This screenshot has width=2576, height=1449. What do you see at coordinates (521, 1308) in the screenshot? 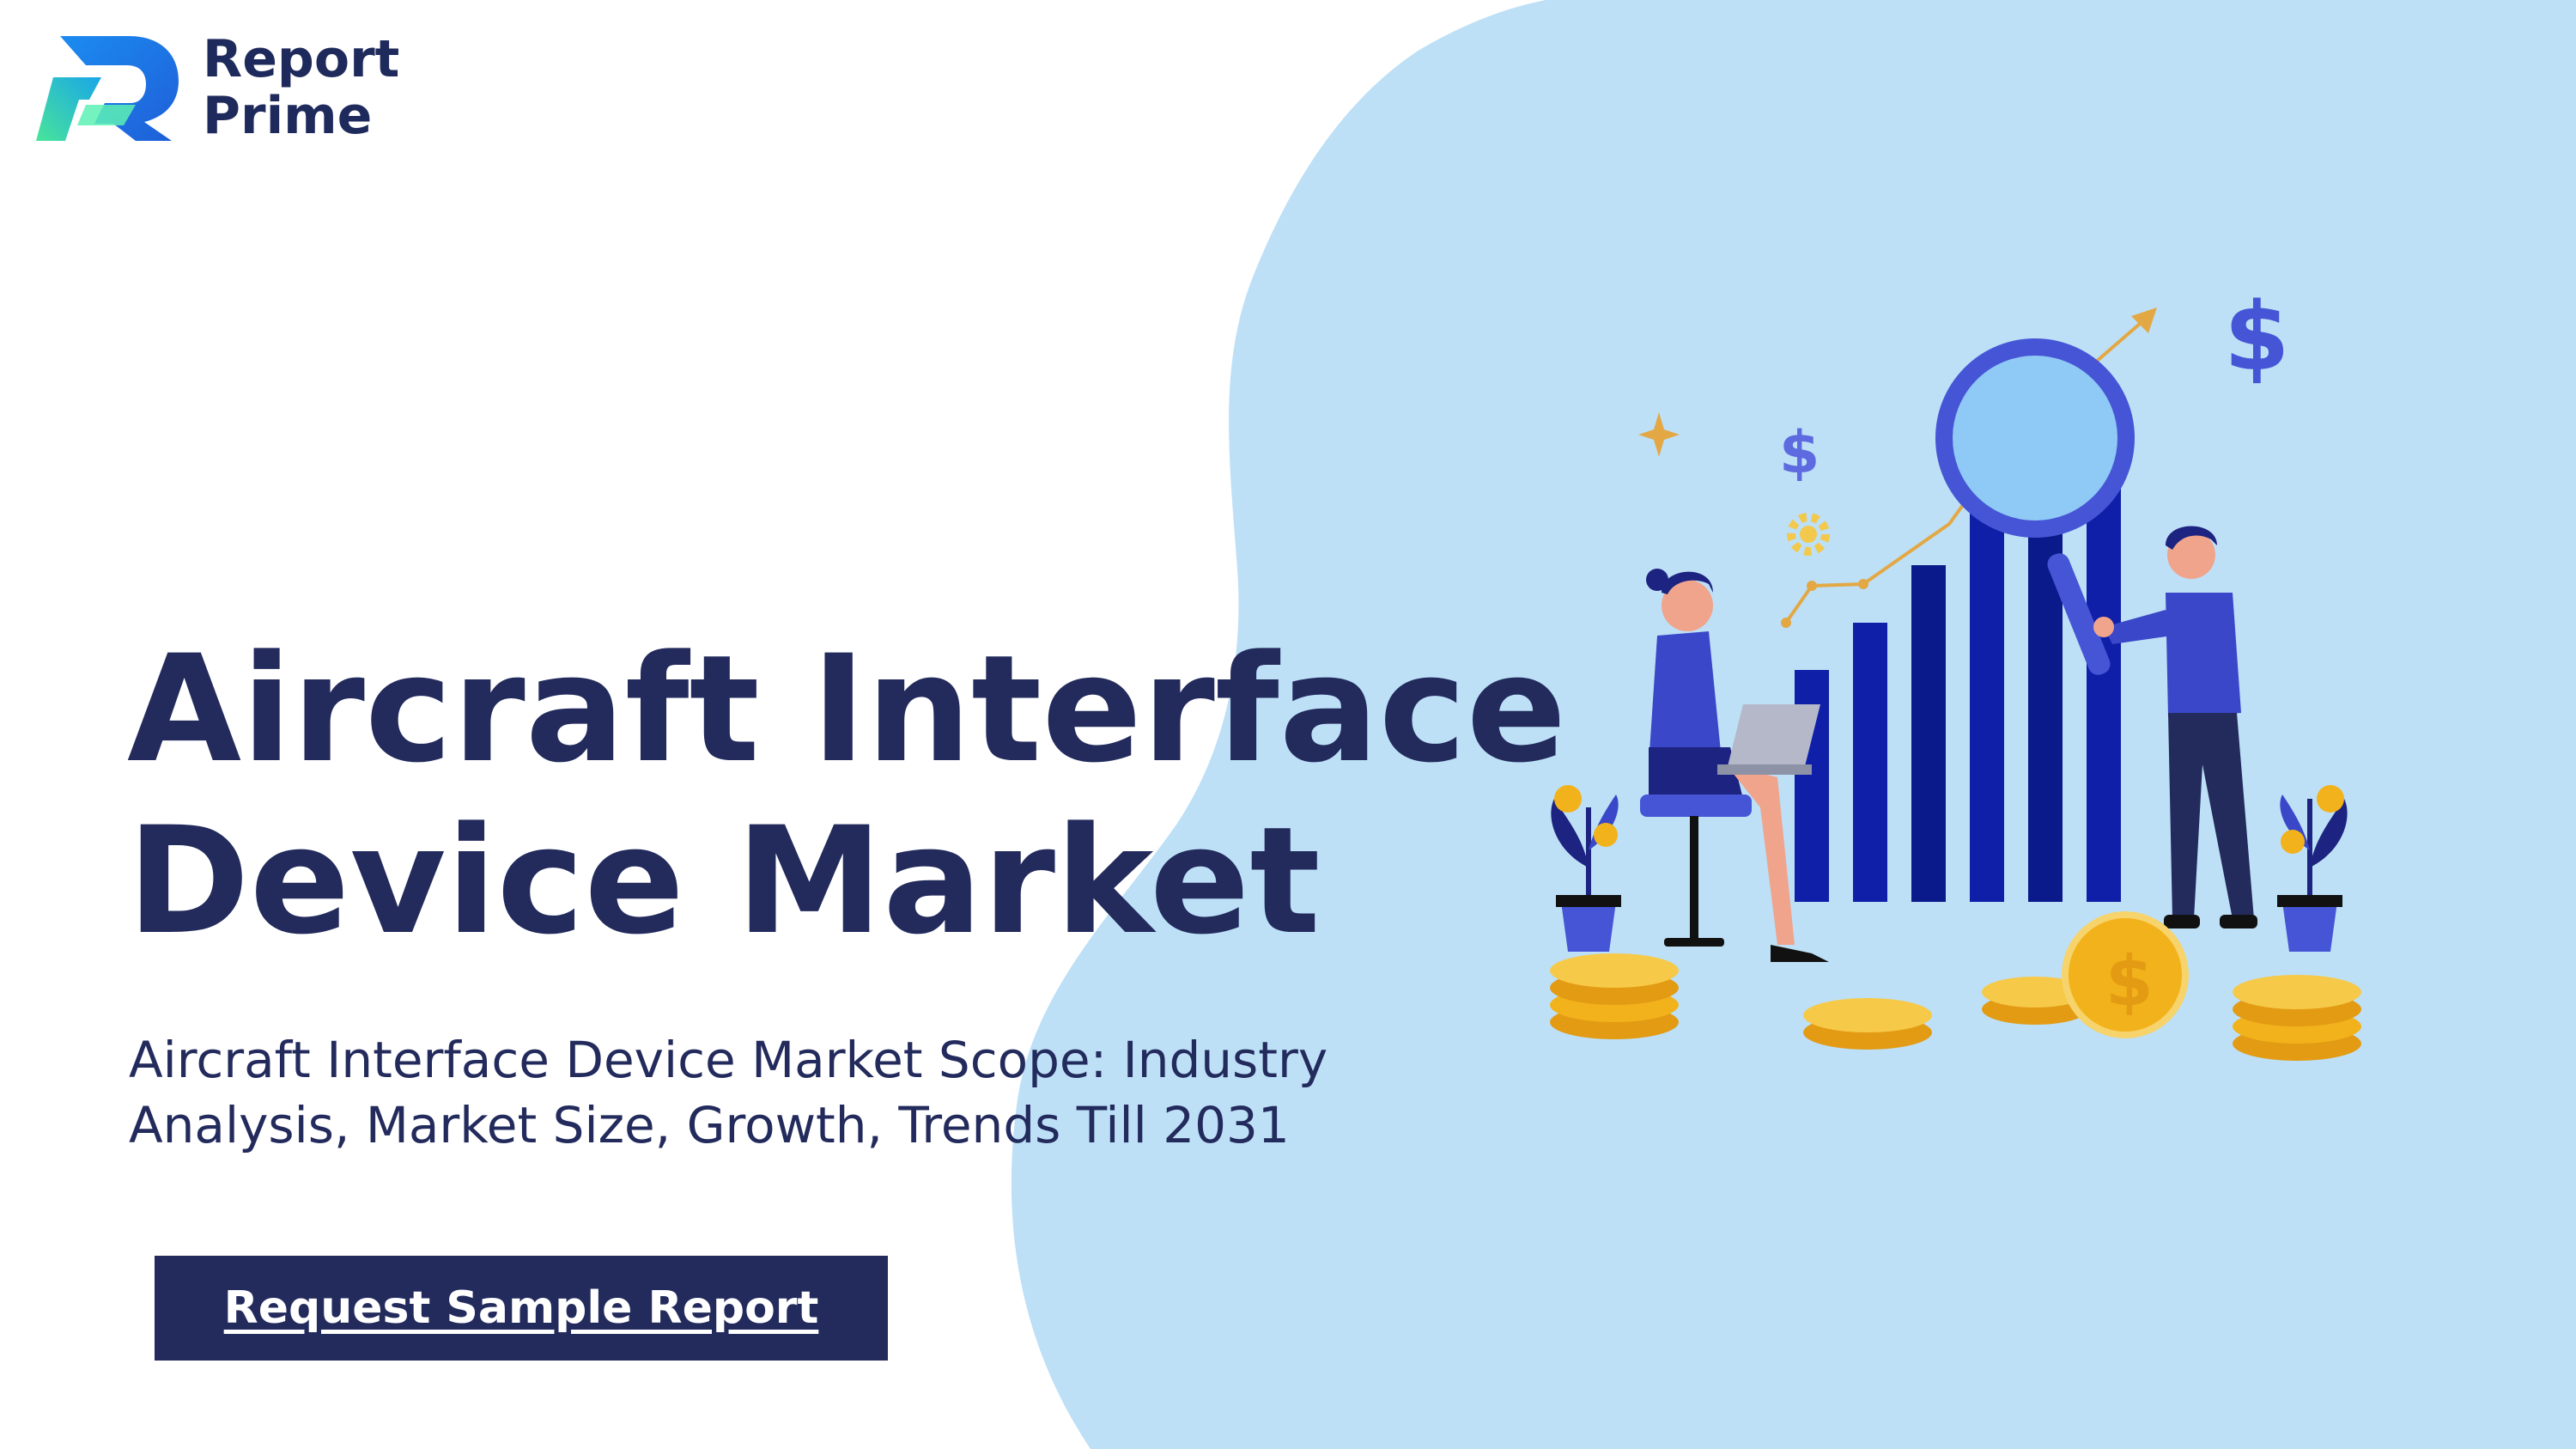
I see `request-sample-report-button: Request Sample Report` at bounding box center [521, 1308].